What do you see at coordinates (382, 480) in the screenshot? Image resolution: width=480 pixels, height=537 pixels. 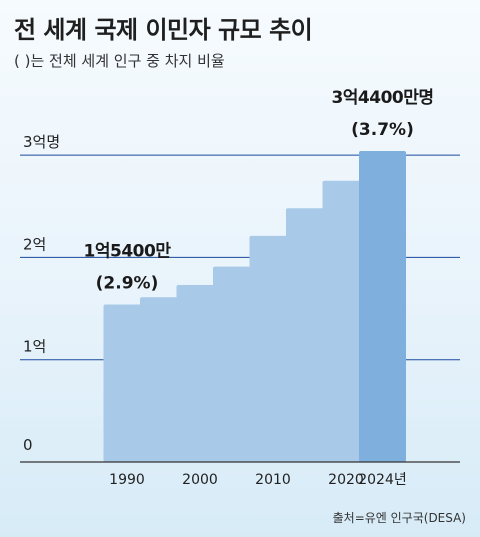 I see `x-tick-label: 2024년` at bounding box center [382, 480].